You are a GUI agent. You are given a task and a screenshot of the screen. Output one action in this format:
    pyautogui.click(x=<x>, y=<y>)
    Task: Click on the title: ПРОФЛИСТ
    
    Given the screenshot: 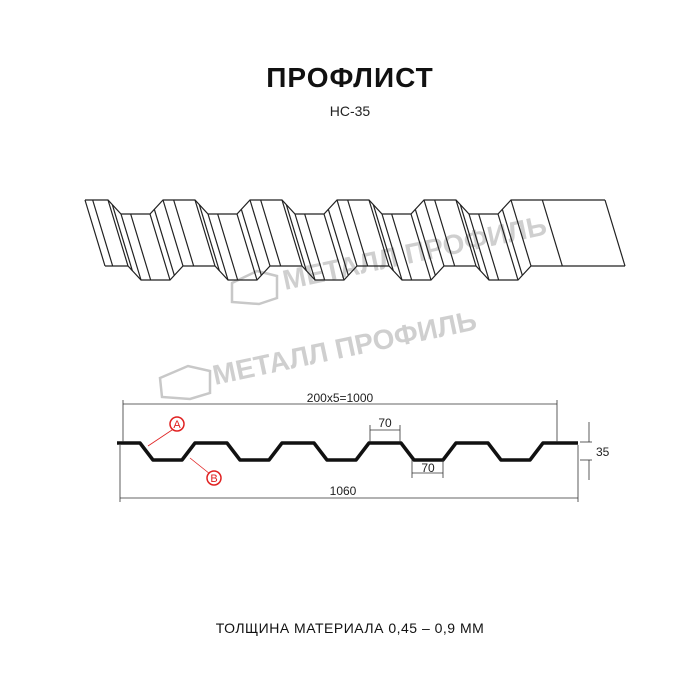 What is the action you would take?
    pyautogui.click(x=350, y=77)
    